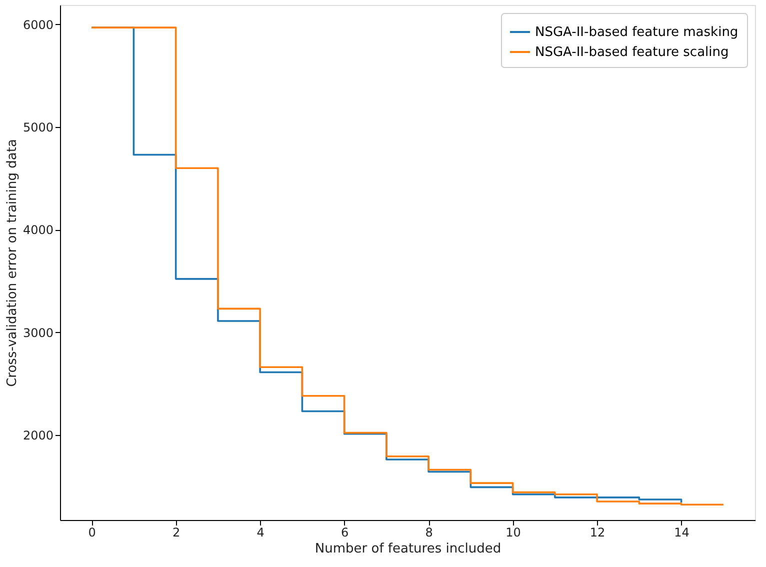 The width and height of the screenshot is (766, 567). Describe the element at coordinates (682, 533) in the screenshot. I see `x-tick-label: 14` at that location.